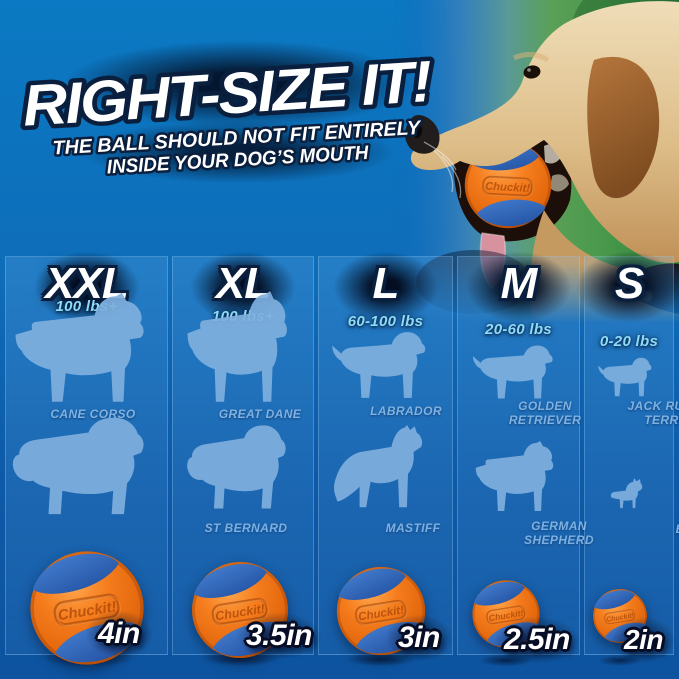  What do you see at coordinates (279, 636) in the screenshot?
I see `ball-size-label: 3.5in` at bounding box center [279, 636].